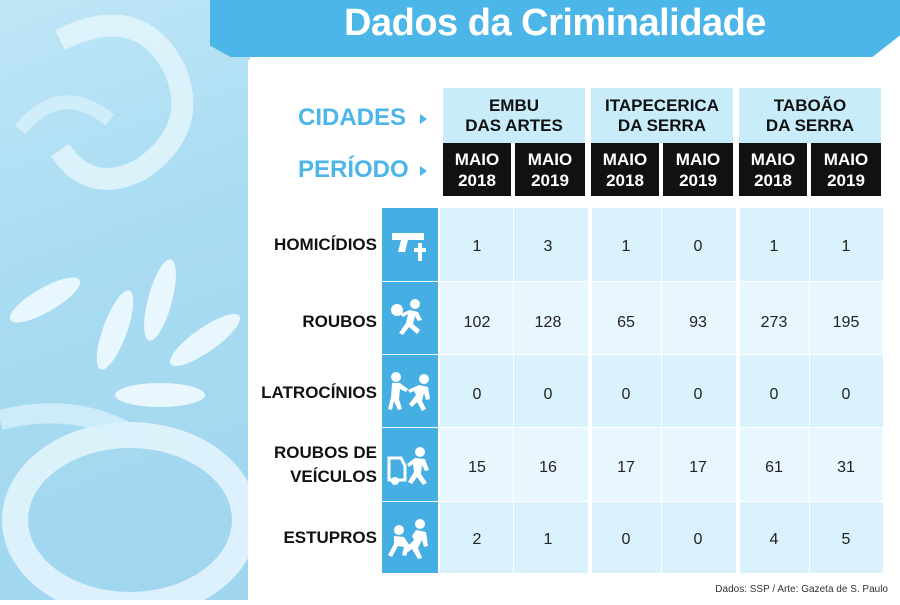 This screenshot has height=605, width=900. What do you see at coordinates (698, 322) in the screenshot?
I see `table-cell: 93` at bounding box center [698, 322].